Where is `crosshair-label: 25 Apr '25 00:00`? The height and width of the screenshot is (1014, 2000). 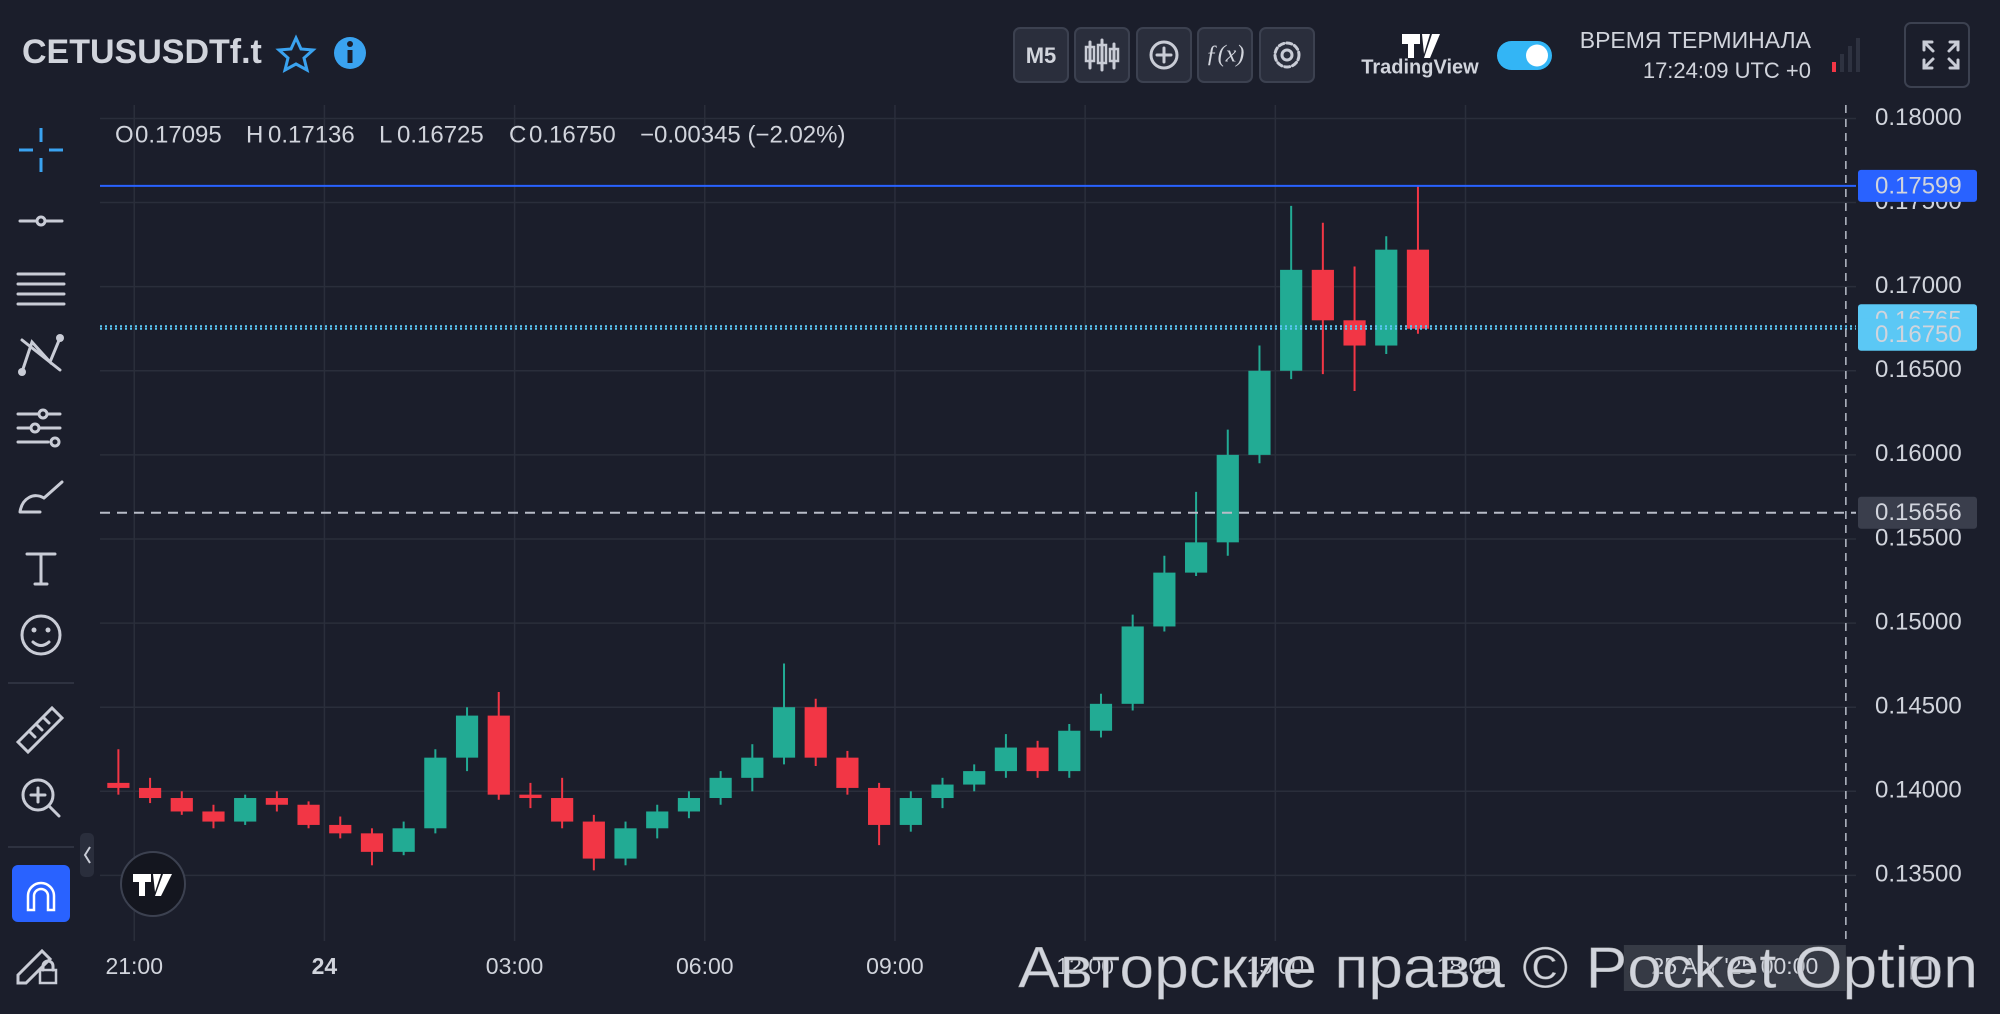 crosshair-label: 25 Apr '25 00:00 is located at coordinates (1734, 966).